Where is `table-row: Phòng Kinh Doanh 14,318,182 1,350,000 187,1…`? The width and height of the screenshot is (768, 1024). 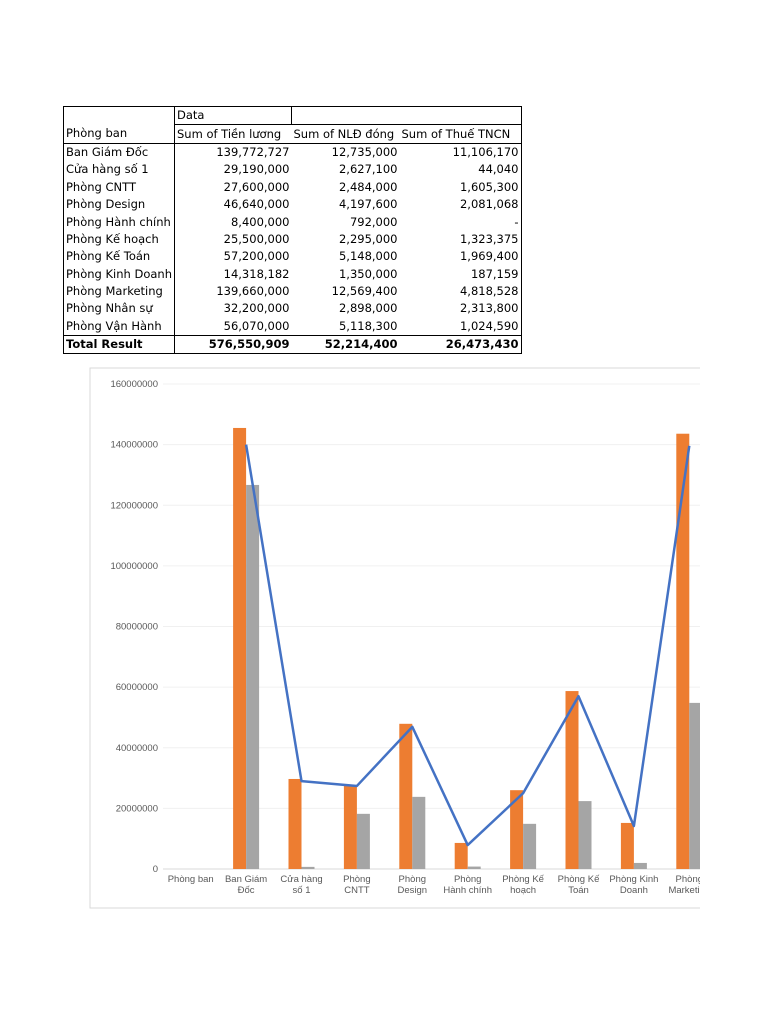 table-row: Phòng Kinh Doanh 14,318,182 1,350,000 187,1… is located at coordinates (292, 274).